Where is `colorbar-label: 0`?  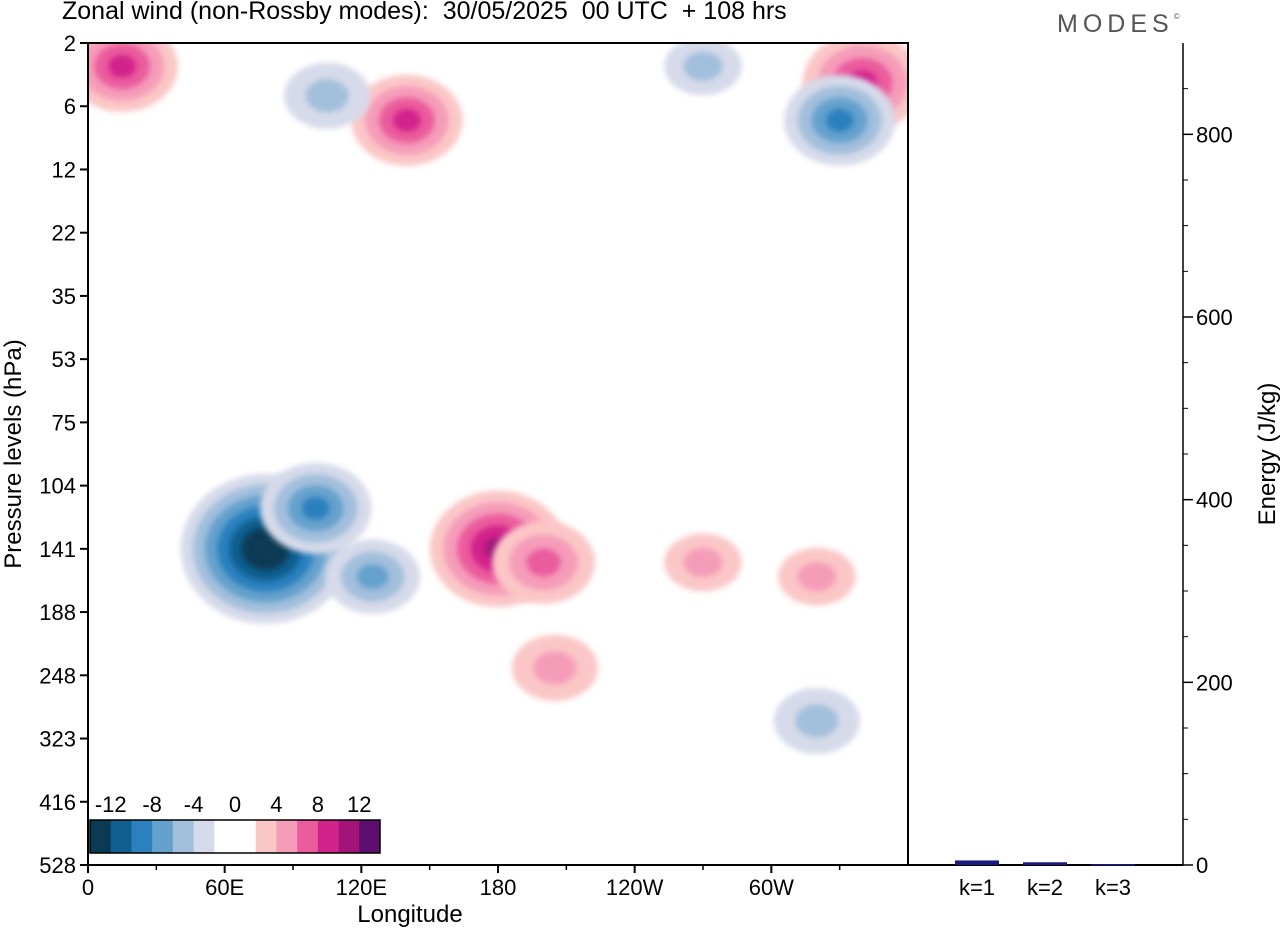
colorbar-label: 0 is located at coordinates (235, 804).